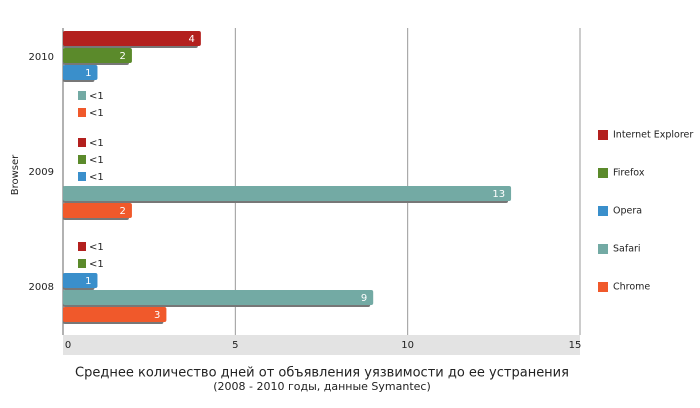 The height and width of the screenshot is (408, 700). I want to click on y-axis-title: Browser, so click(15, 174).